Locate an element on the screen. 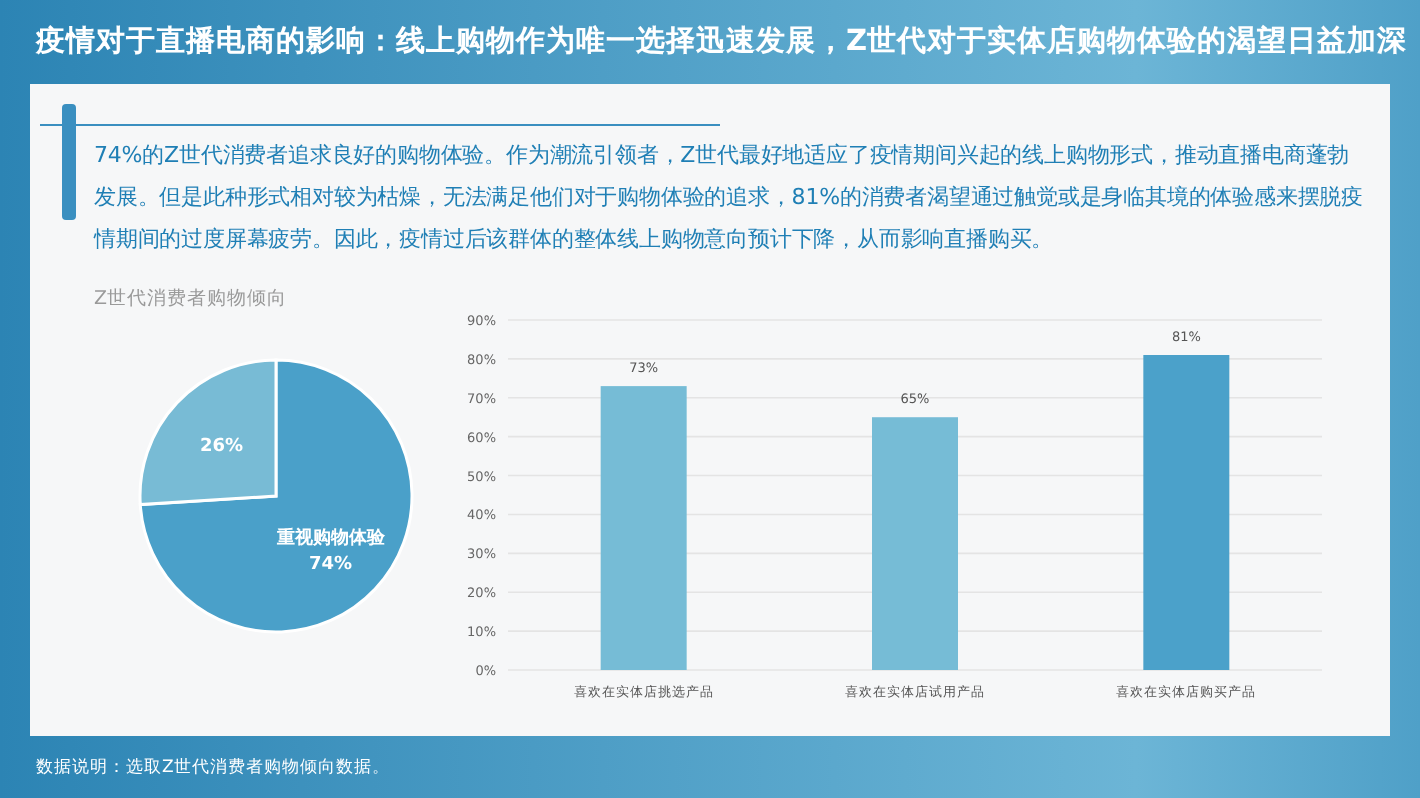 The image size is (1420, 798). text: 数据说明：选取Z世代消费者购物倾向数据。 is located at coordinates (213, 768).